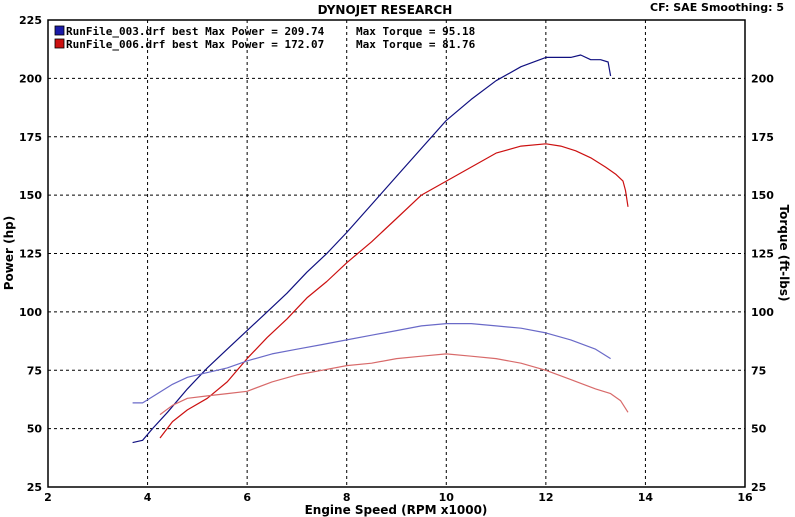 Image resolution: width=795 pixels, height=517 pixels. Describe the element at coordinates (784, 253) in the screenshot. I see `y-axis-label-right: Torque (ft-lbs)` at that location.